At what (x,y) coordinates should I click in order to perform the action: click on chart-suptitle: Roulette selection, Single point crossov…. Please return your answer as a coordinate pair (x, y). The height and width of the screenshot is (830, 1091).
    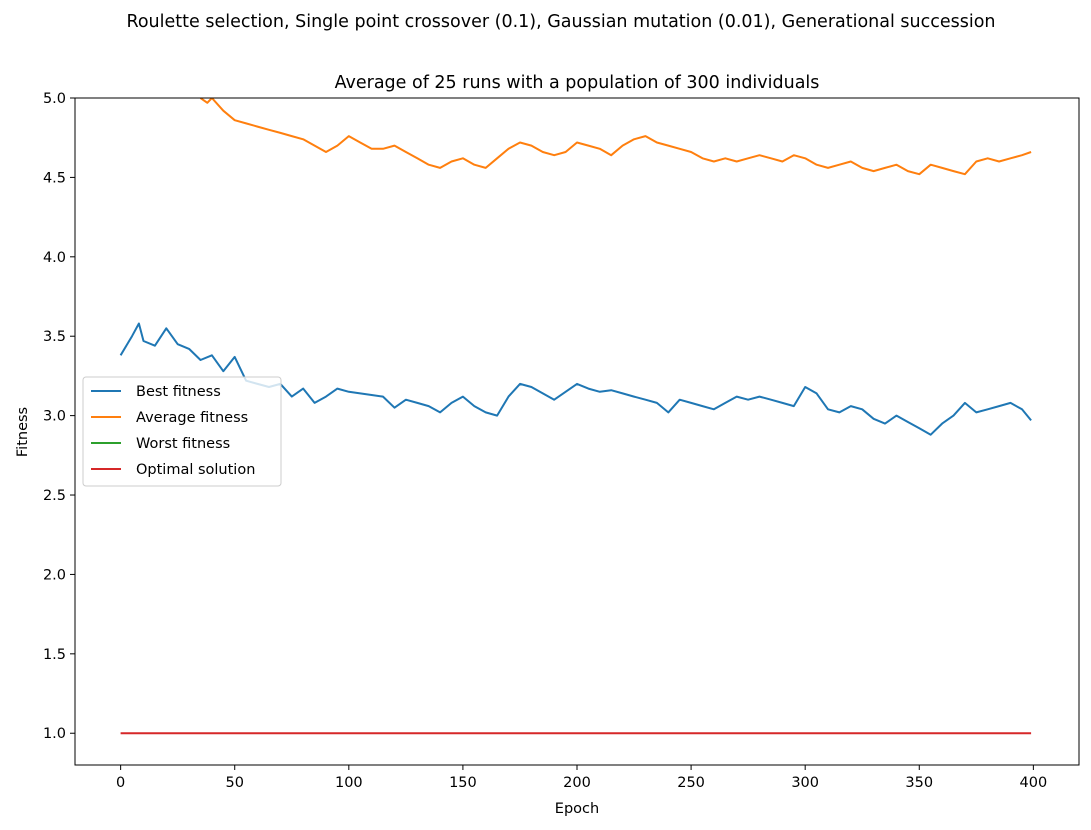
    Looking at the image, I should click on (560, 22).